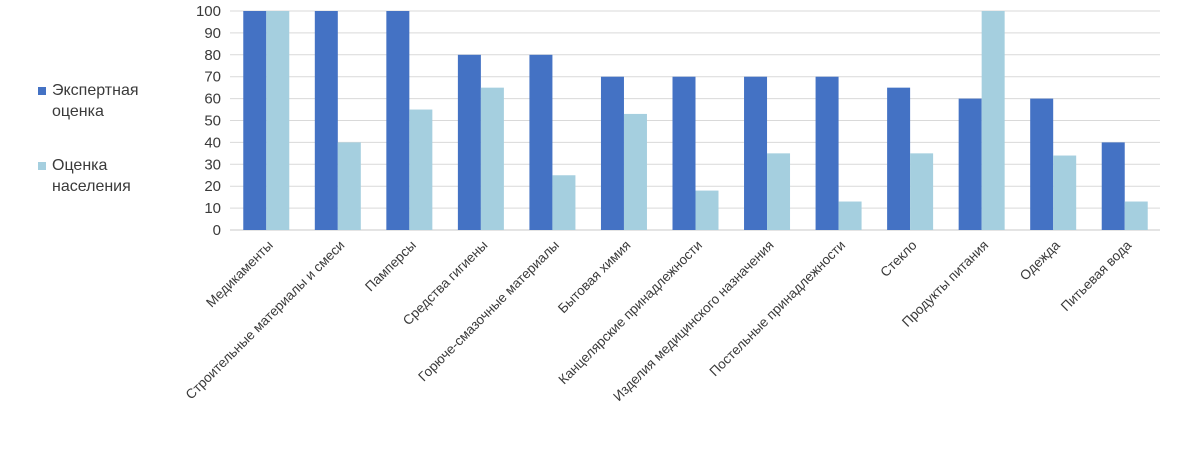 This screenshot has height=456, width=1186. Describe the element at coordinates (390, 266) in the screenshot. I see `x-category-label: Памперсы` at that location.